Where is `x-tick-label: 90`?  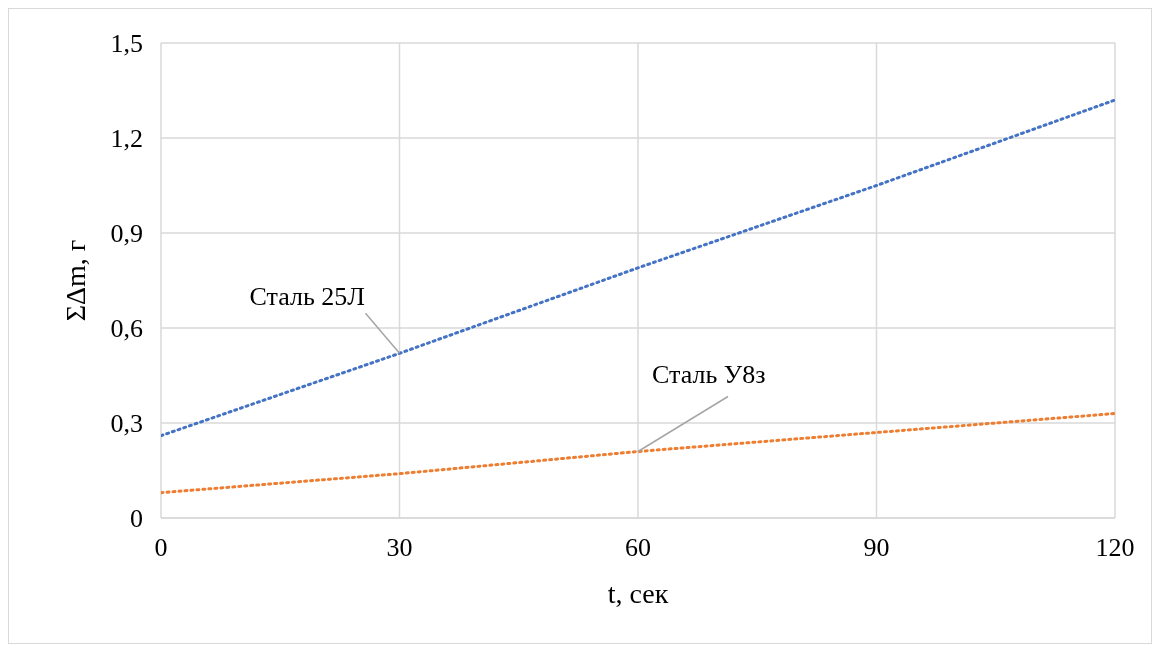 x-tick-label: 90 is located at coordinates (876, 548).